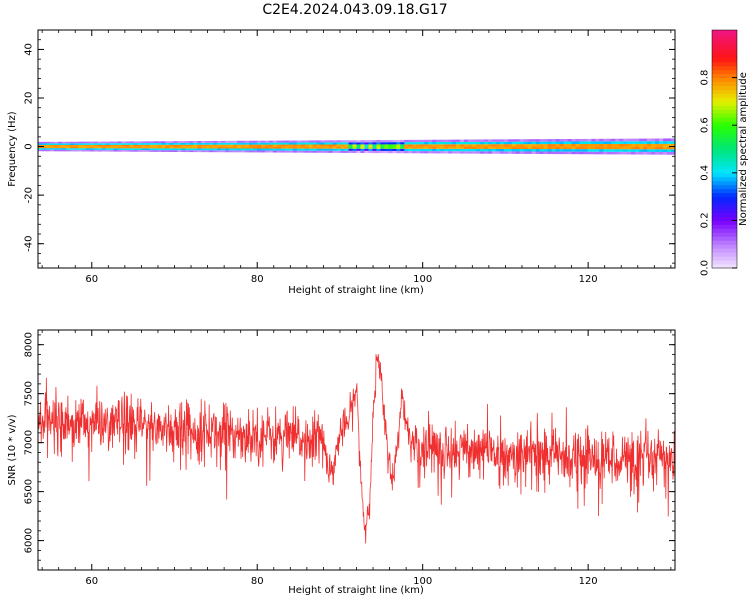 The height and width of the screenshot is (600, 750). What do you see at coordinates (29, 98) in the screenshot?
I see `y-tick-label: 20` at bounding box center [29, 98].